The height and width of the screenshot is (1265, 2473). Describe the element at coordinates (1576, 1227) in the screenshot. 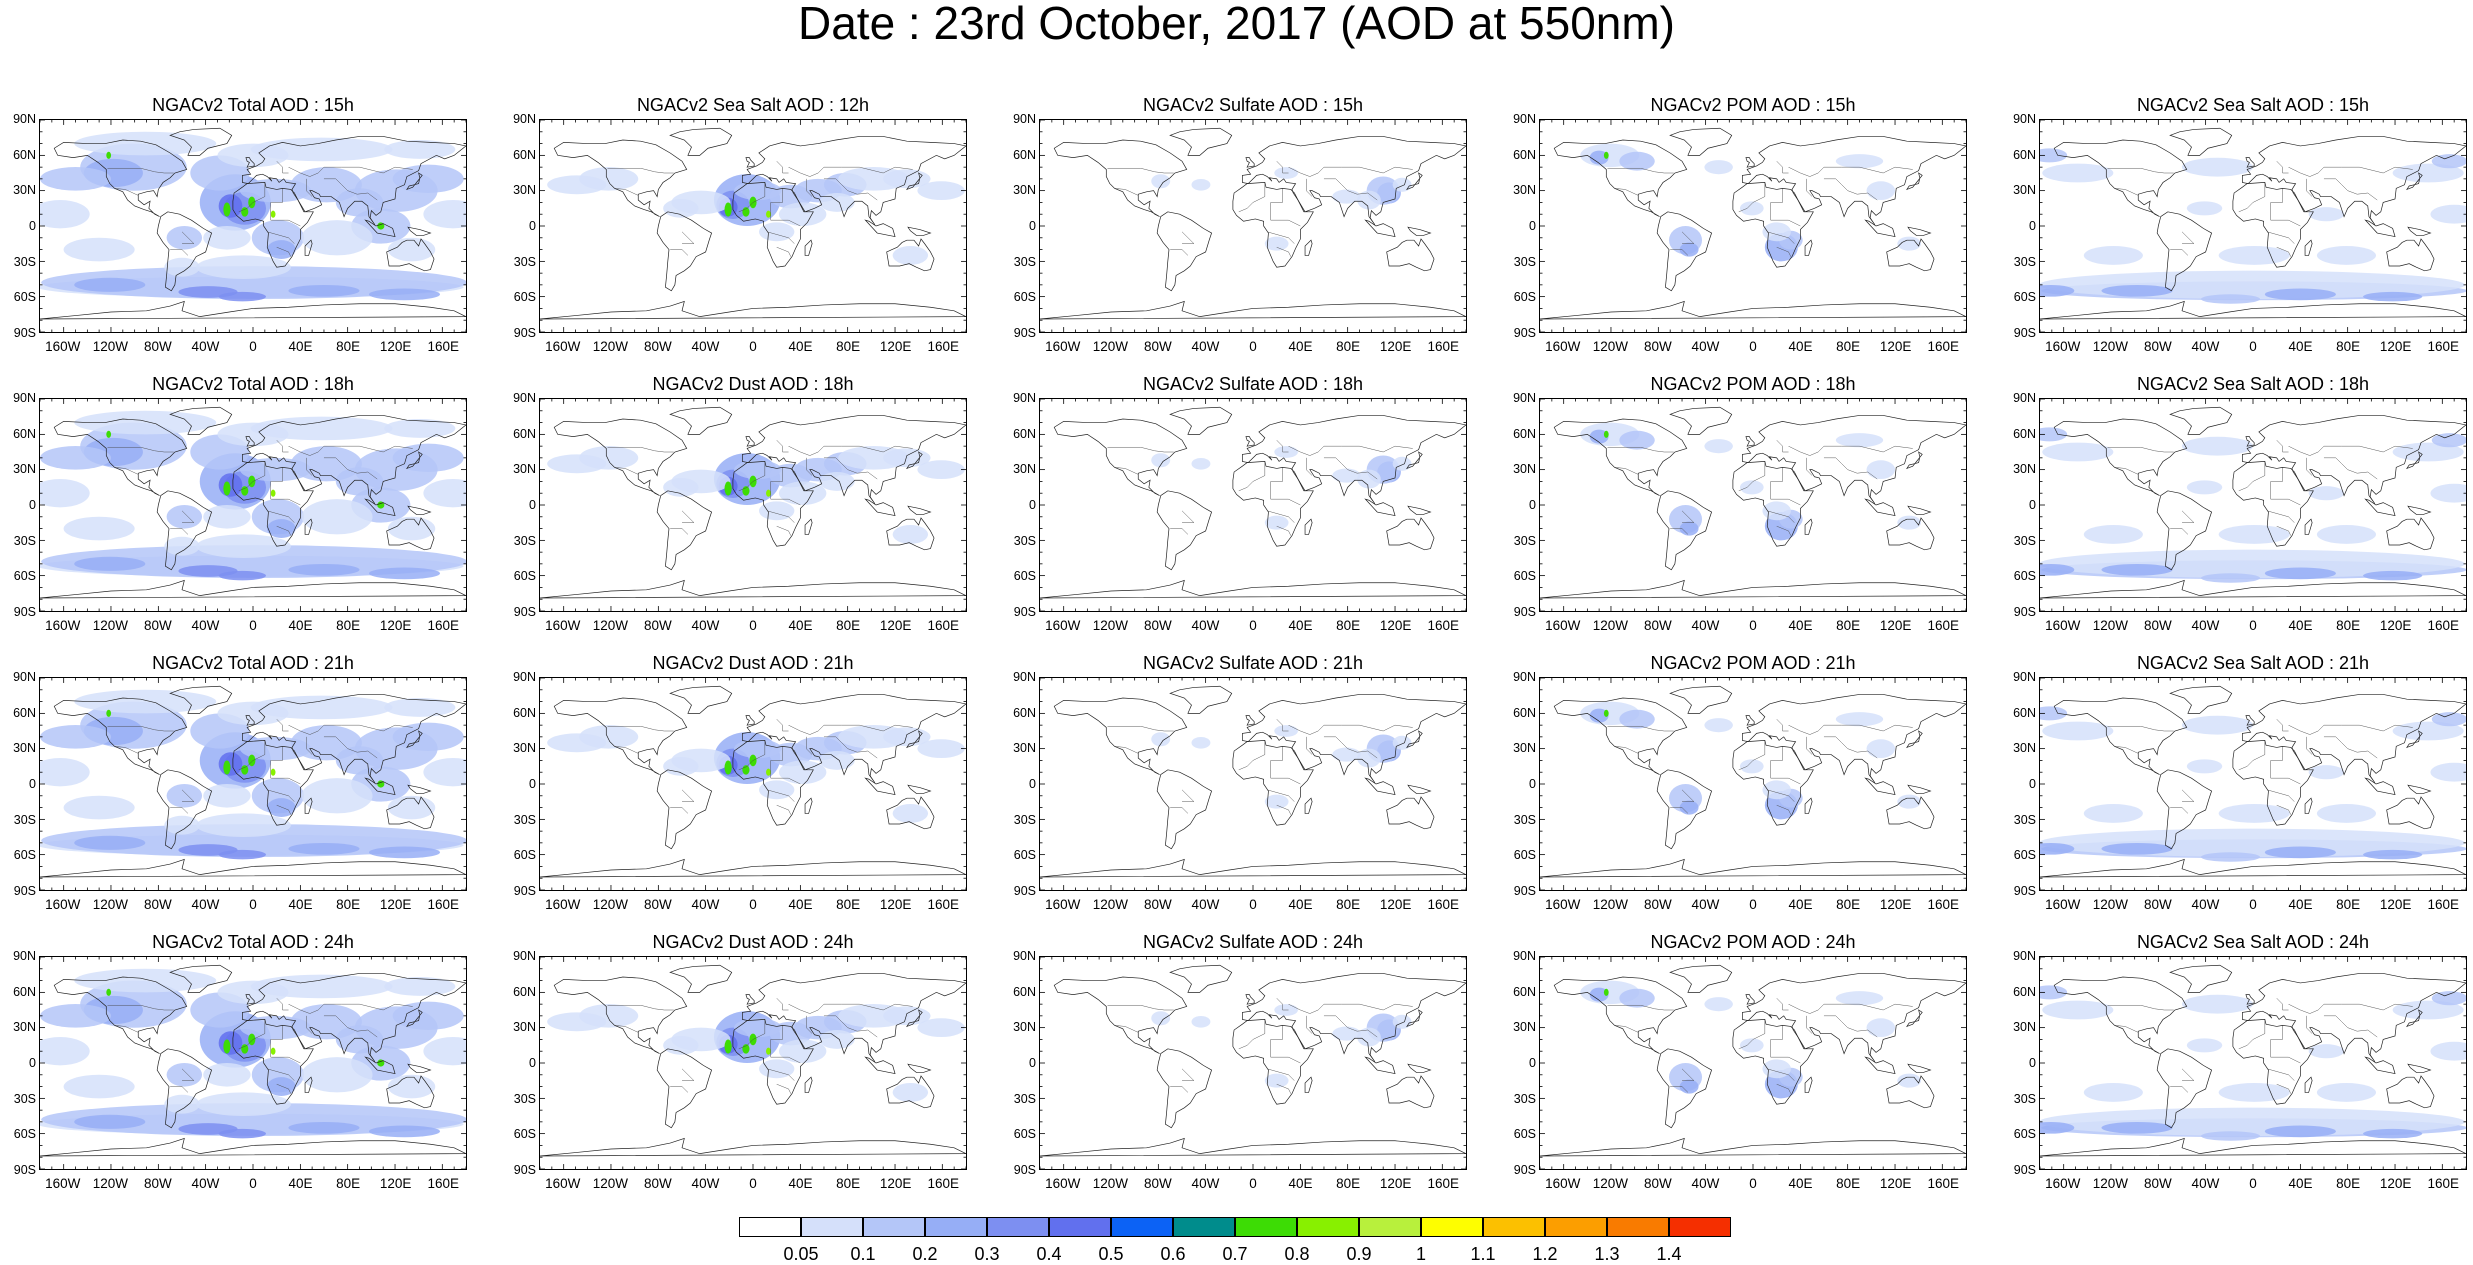

I see `colorbar-swatch` at that location.